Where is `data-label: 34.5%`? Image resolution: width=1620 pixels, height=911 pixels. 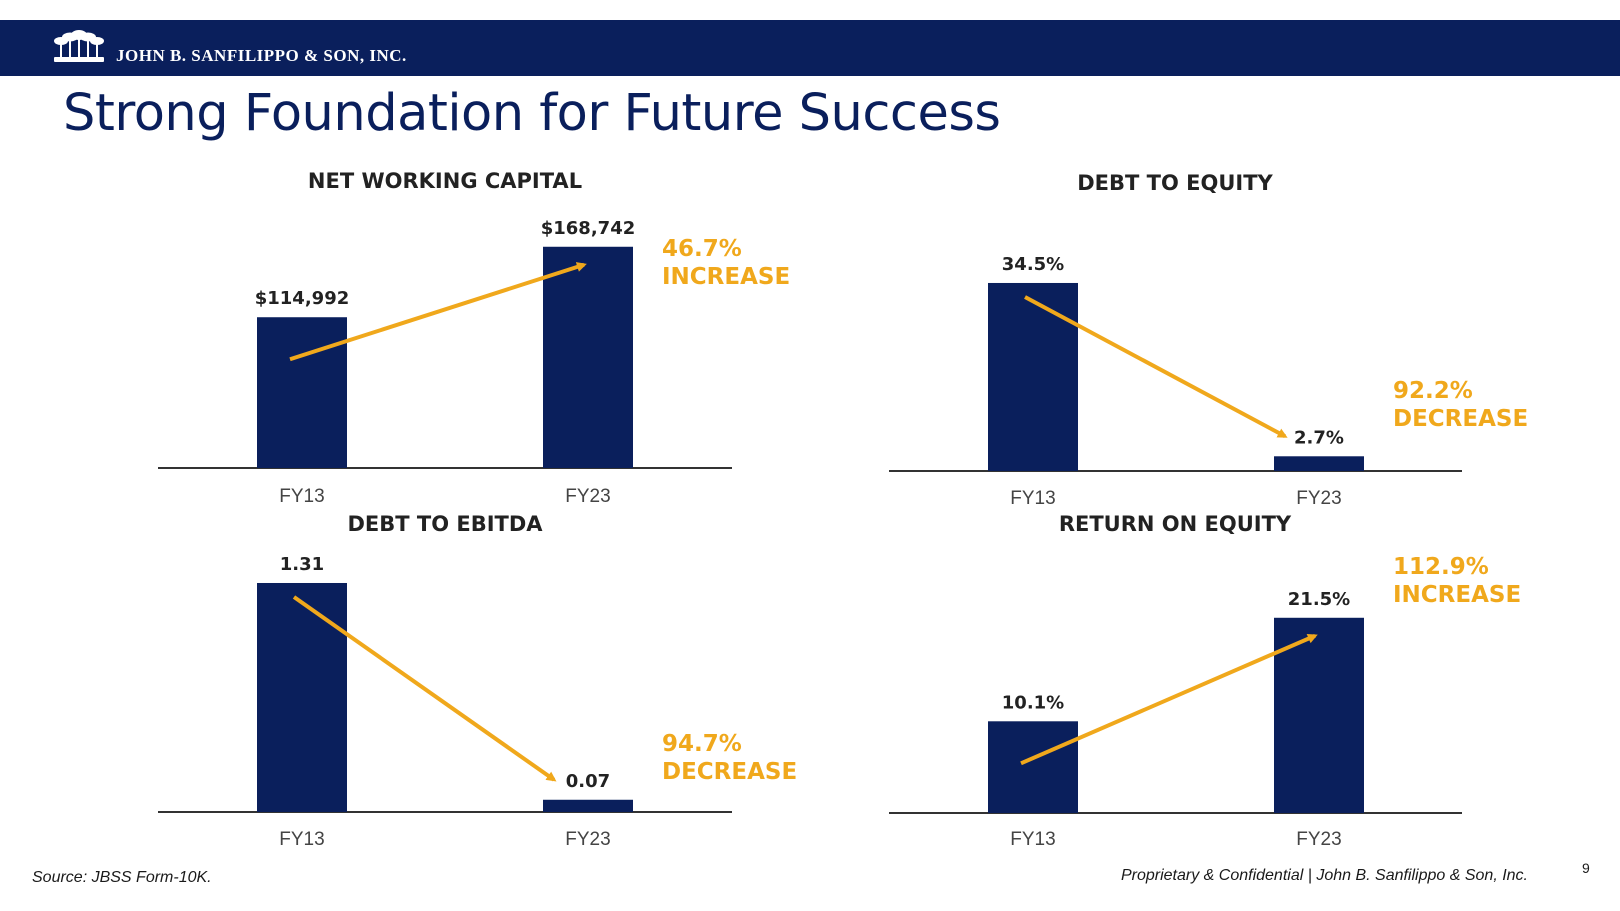 data-label: 34.5% is located at coordinates (1033, 264).